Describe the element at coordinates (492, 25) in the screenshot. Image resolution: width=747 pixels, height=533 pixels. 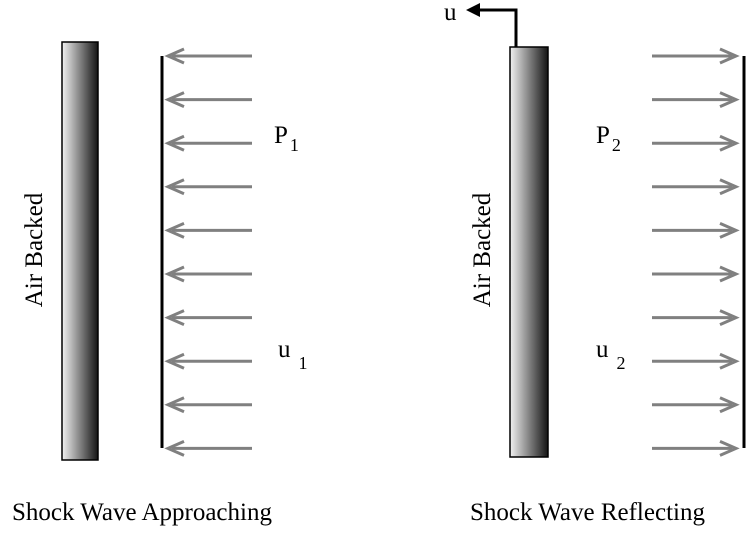
I see `plate-velocity-arrow` at that location.